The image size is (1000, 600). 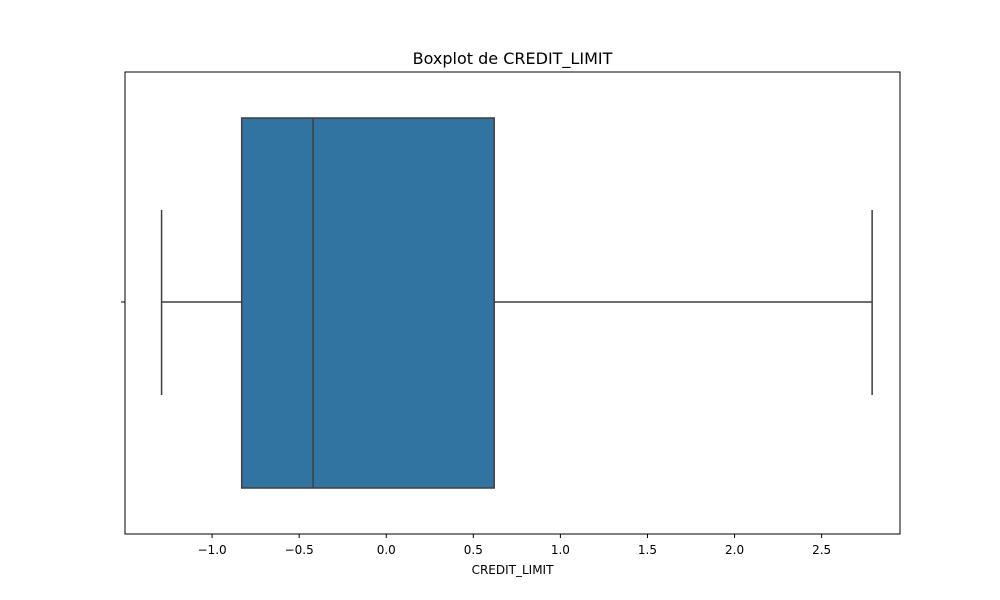 What do you see at coordinates (734, 550) in the screenshot?
I see `x-tick-label: 2.0` at bounding box center [734, 550].